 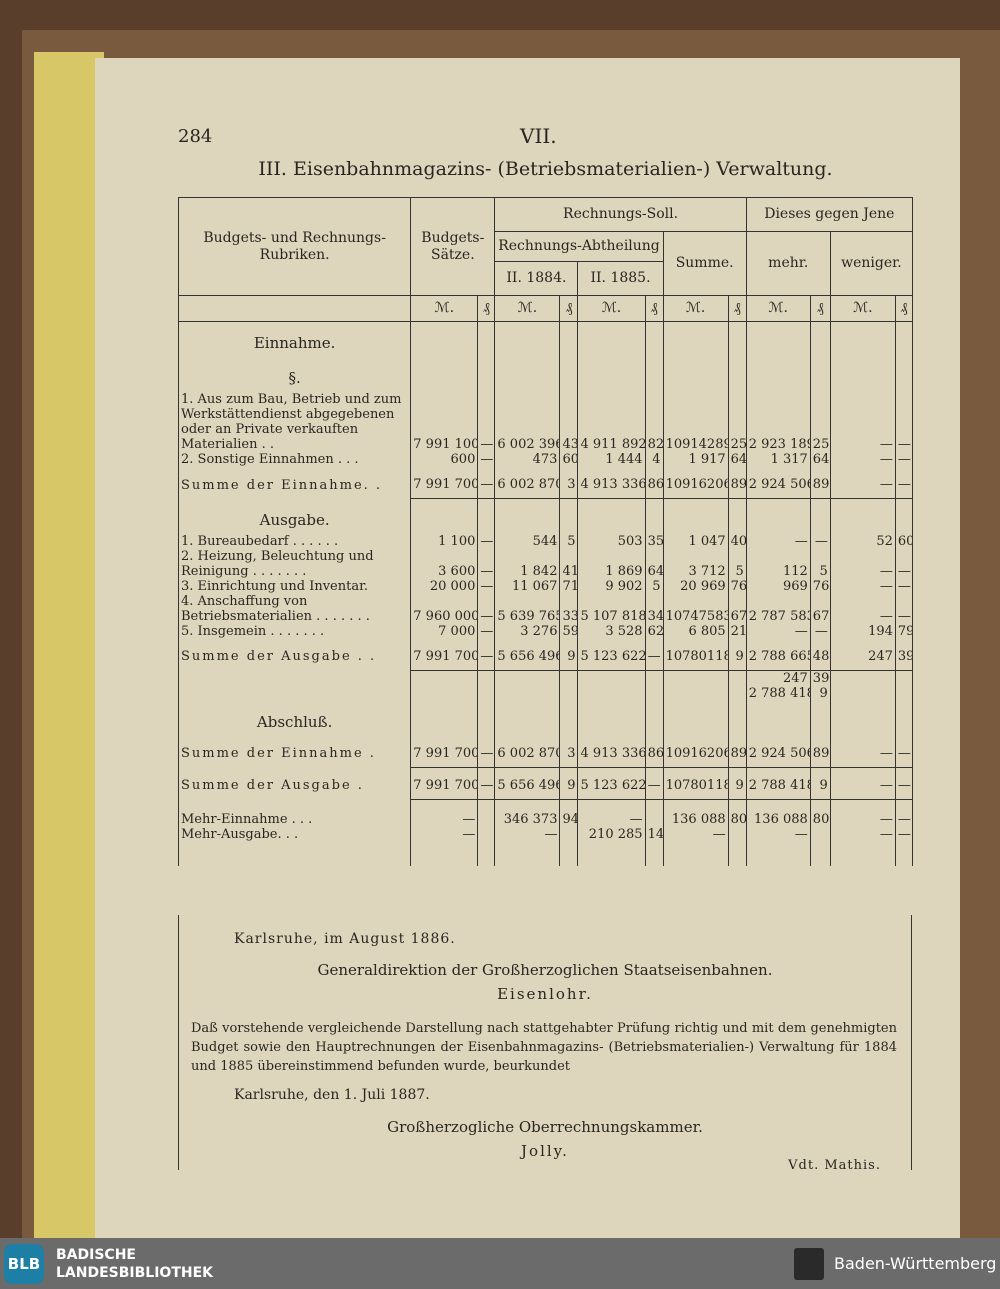 I want to click on cell: 52, so click(x=862, y=541).